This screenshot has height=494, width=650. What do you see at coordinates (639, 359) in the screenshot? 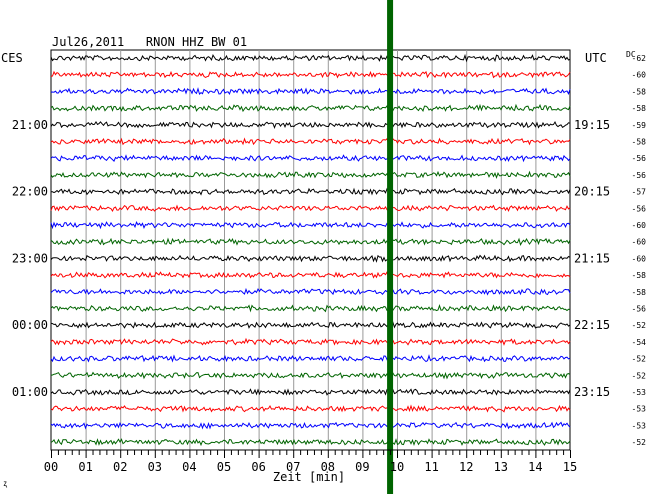
I see `dc-offset-row-18: -52` at bounding box center [639, 359].